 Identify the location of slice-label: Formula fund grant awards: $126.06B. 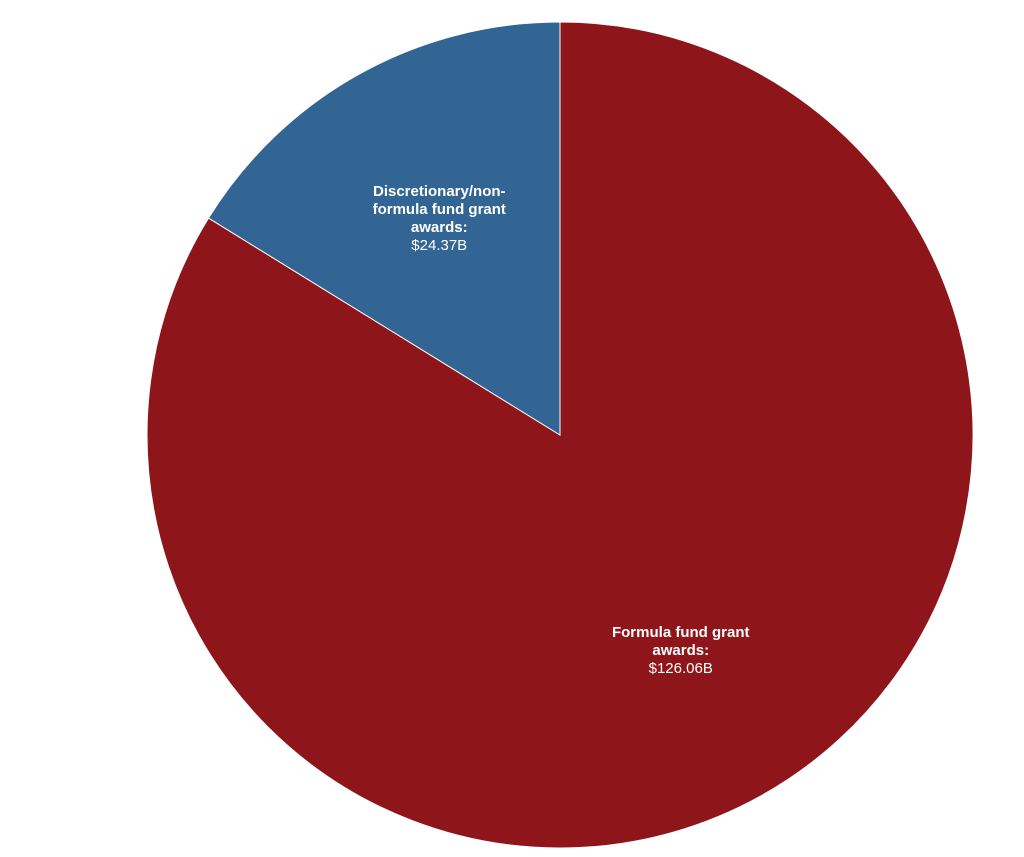
(681, 651).